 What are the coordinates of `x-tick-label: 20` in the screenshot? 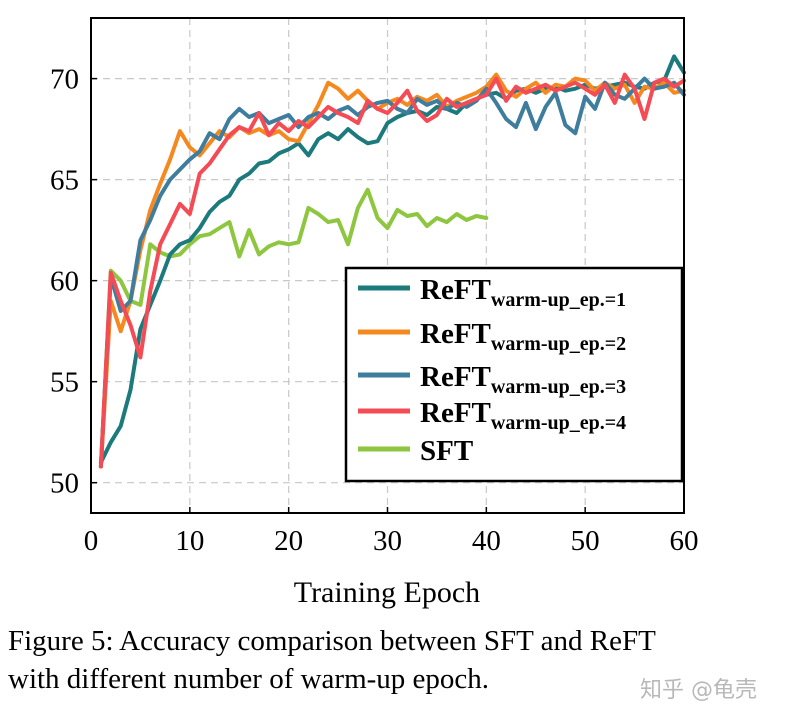 It's located at (288, 541).